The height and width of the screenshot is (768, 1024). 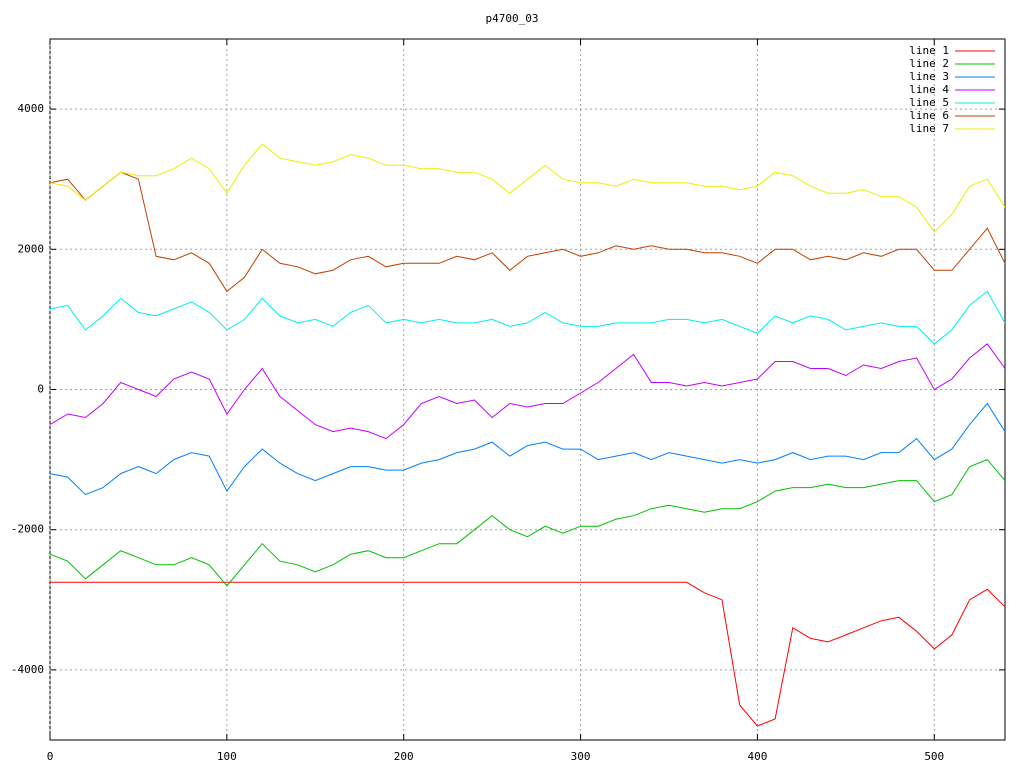 What do you see at coordinates (404, 756) in the screenshot?
I see `x-tick-label: 200` at bounding box center [404, 756].